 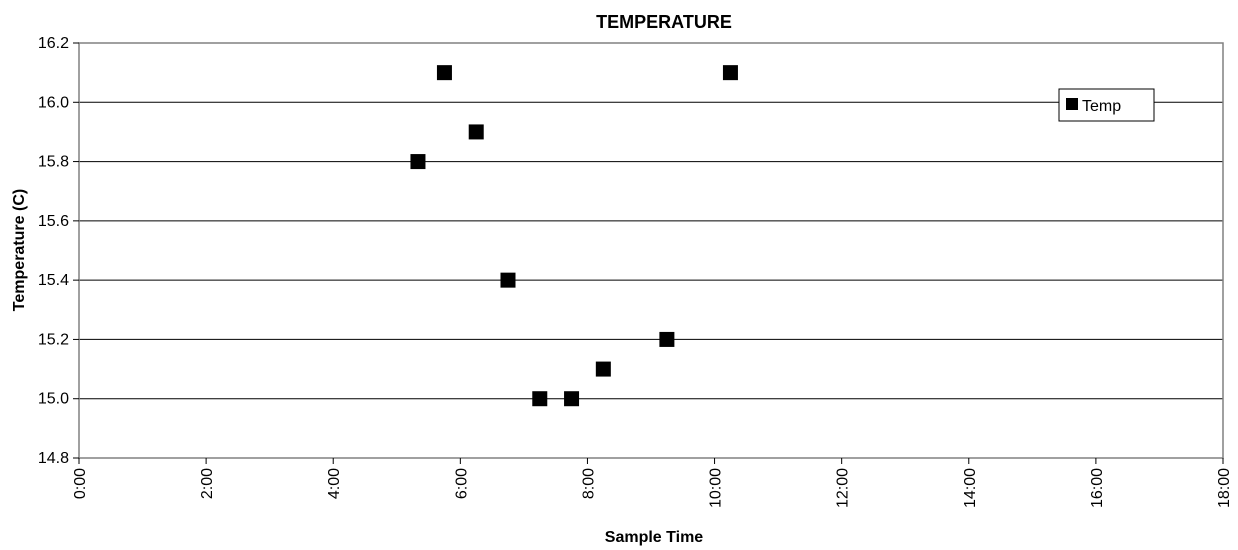 What do you see at coordinates (53, 458) in the screenshot?
I see `y-tick-label: 14.8` at bounding box center [53, 458].